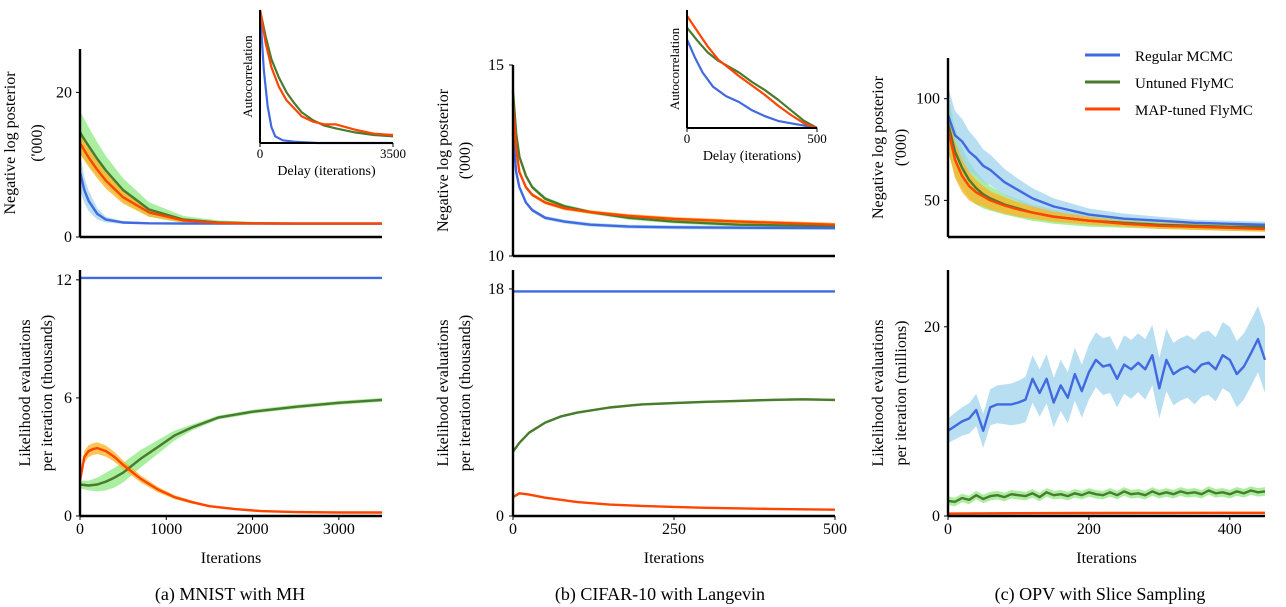 The height and width of the screenshot is (607, 1286). Describe the element at coordinates (1106, 558) in the screenshot. I see `xlabel-c-bottom: Iterations` at that location.